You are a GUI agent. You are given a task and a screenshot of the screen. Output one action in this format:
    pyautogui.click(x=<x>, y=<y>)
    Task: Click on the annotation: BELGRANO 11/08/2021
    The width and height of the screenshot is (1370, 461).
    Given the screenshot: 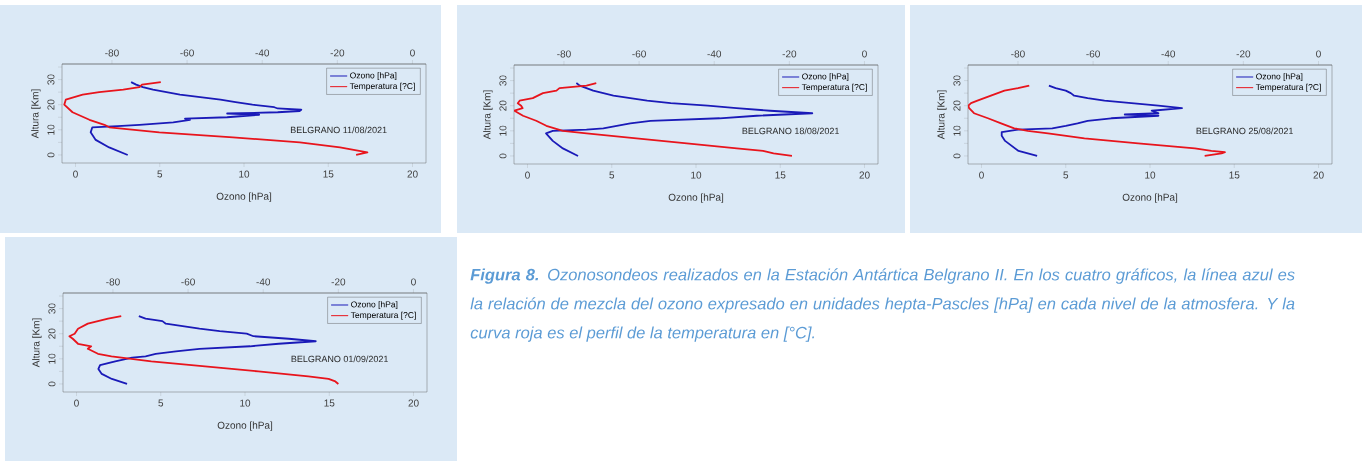 What is the action you would take?
    pyautogui.click(x=338, y=130)
    